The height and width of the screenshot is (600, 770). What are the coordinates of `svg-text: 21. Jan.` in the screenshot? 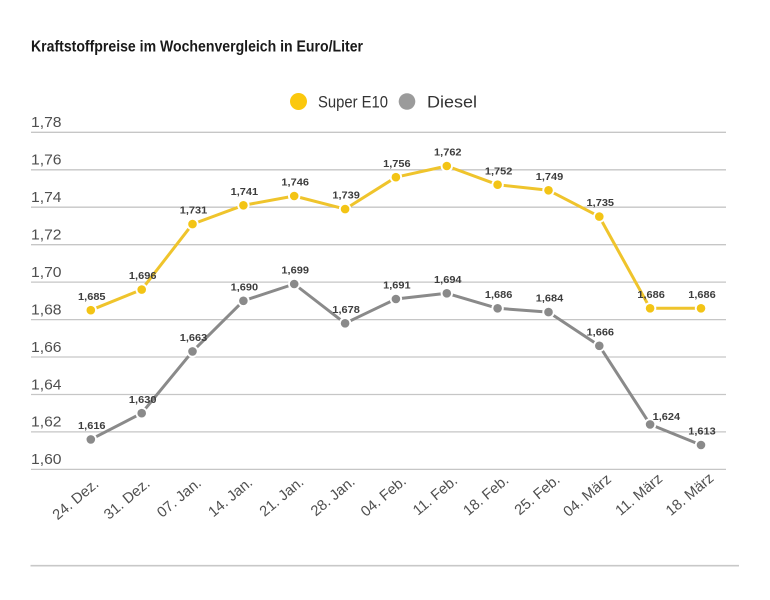 It's located at (282, 497).